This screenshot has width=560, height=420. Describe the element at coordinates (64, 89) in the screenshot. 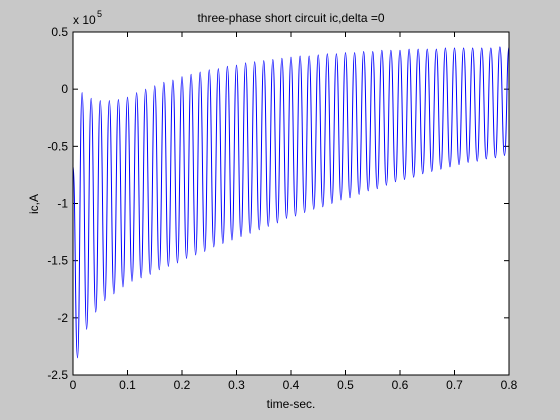

I see `y-tick-label: 0` at that location.